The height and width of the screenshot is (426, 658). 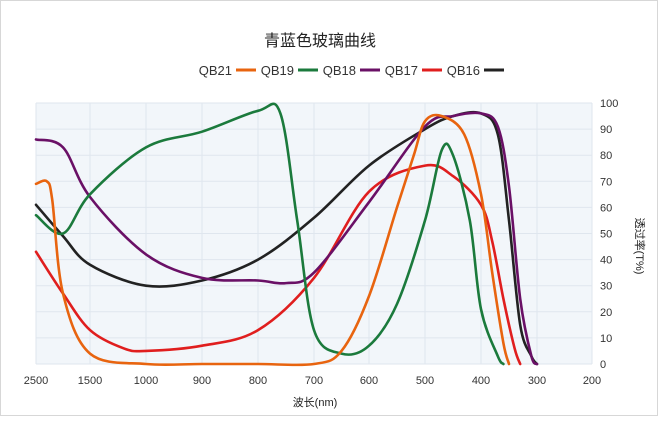 I want to click on legend-label: QB18, so click(x=339, y=70).